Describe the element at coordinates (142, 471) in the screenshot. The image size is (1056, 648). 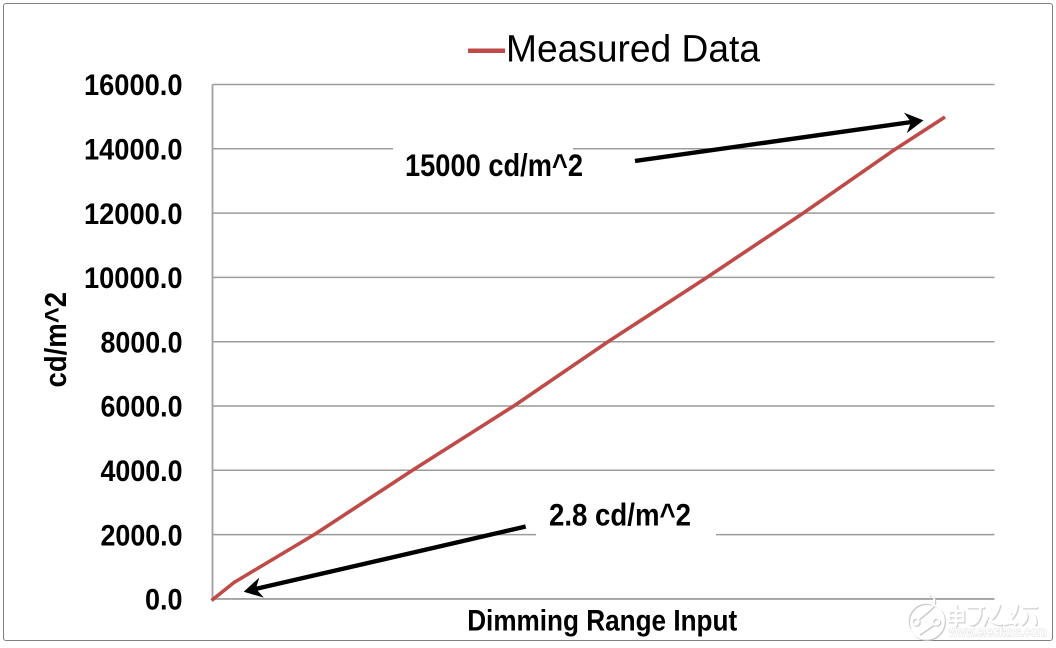
I see `svg-text: 4000.0` at that location.